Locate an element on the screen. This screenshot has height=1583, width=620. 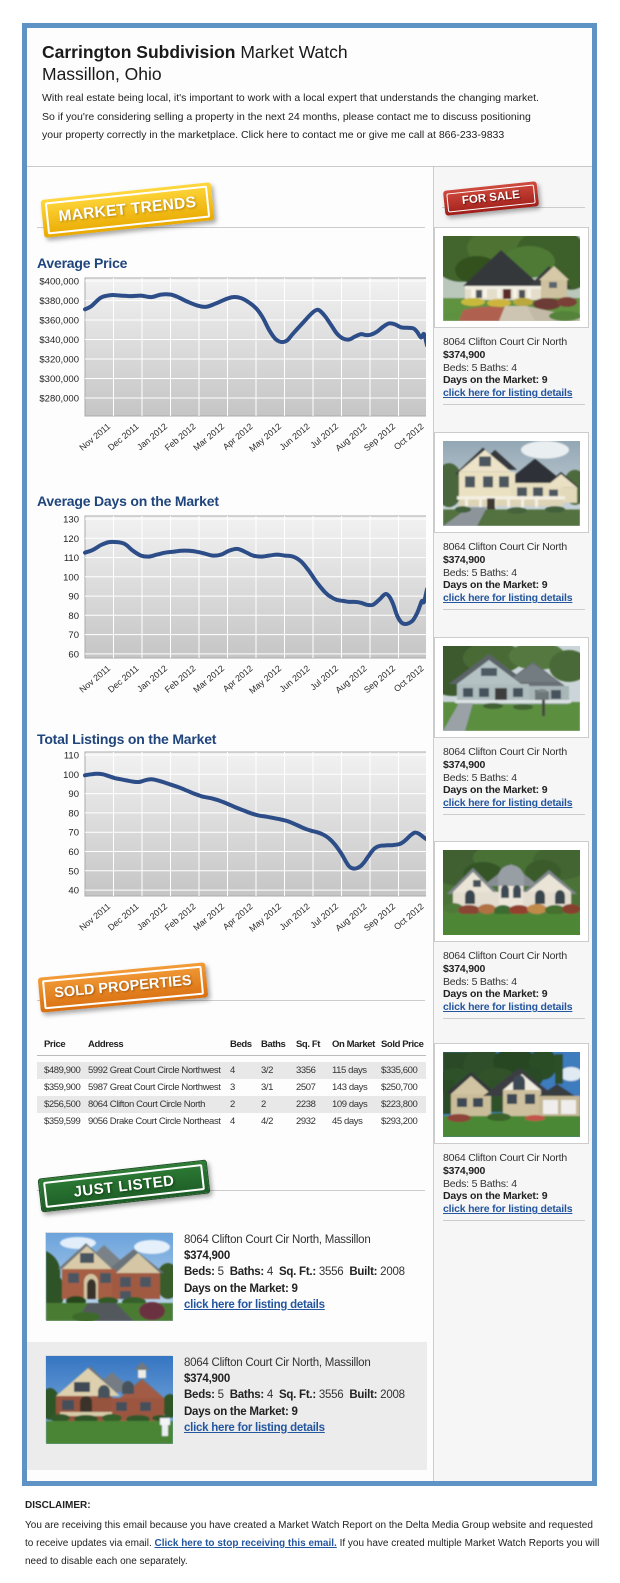
svg-text: 120 is located at coordinates (71, 539).